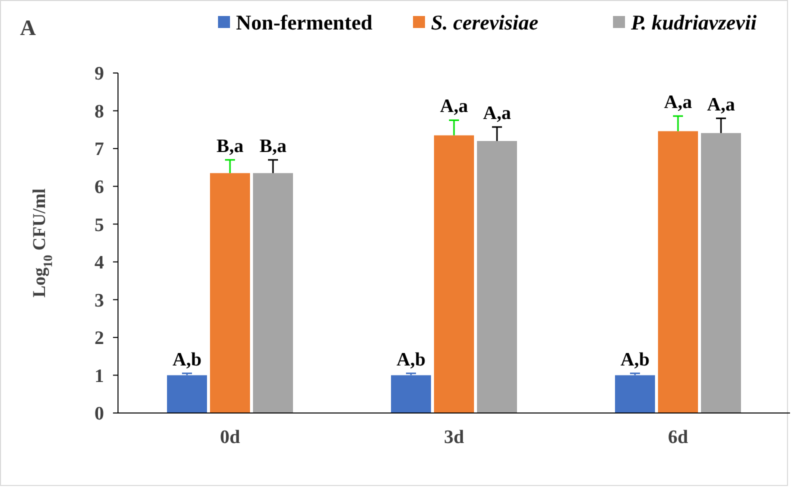 The height and width of the screenshot is (495, 797). What do you see at coordinates (99, 414) in the screenshot?
I see `y-tick-label: 0` at bounding box center [99, 414].